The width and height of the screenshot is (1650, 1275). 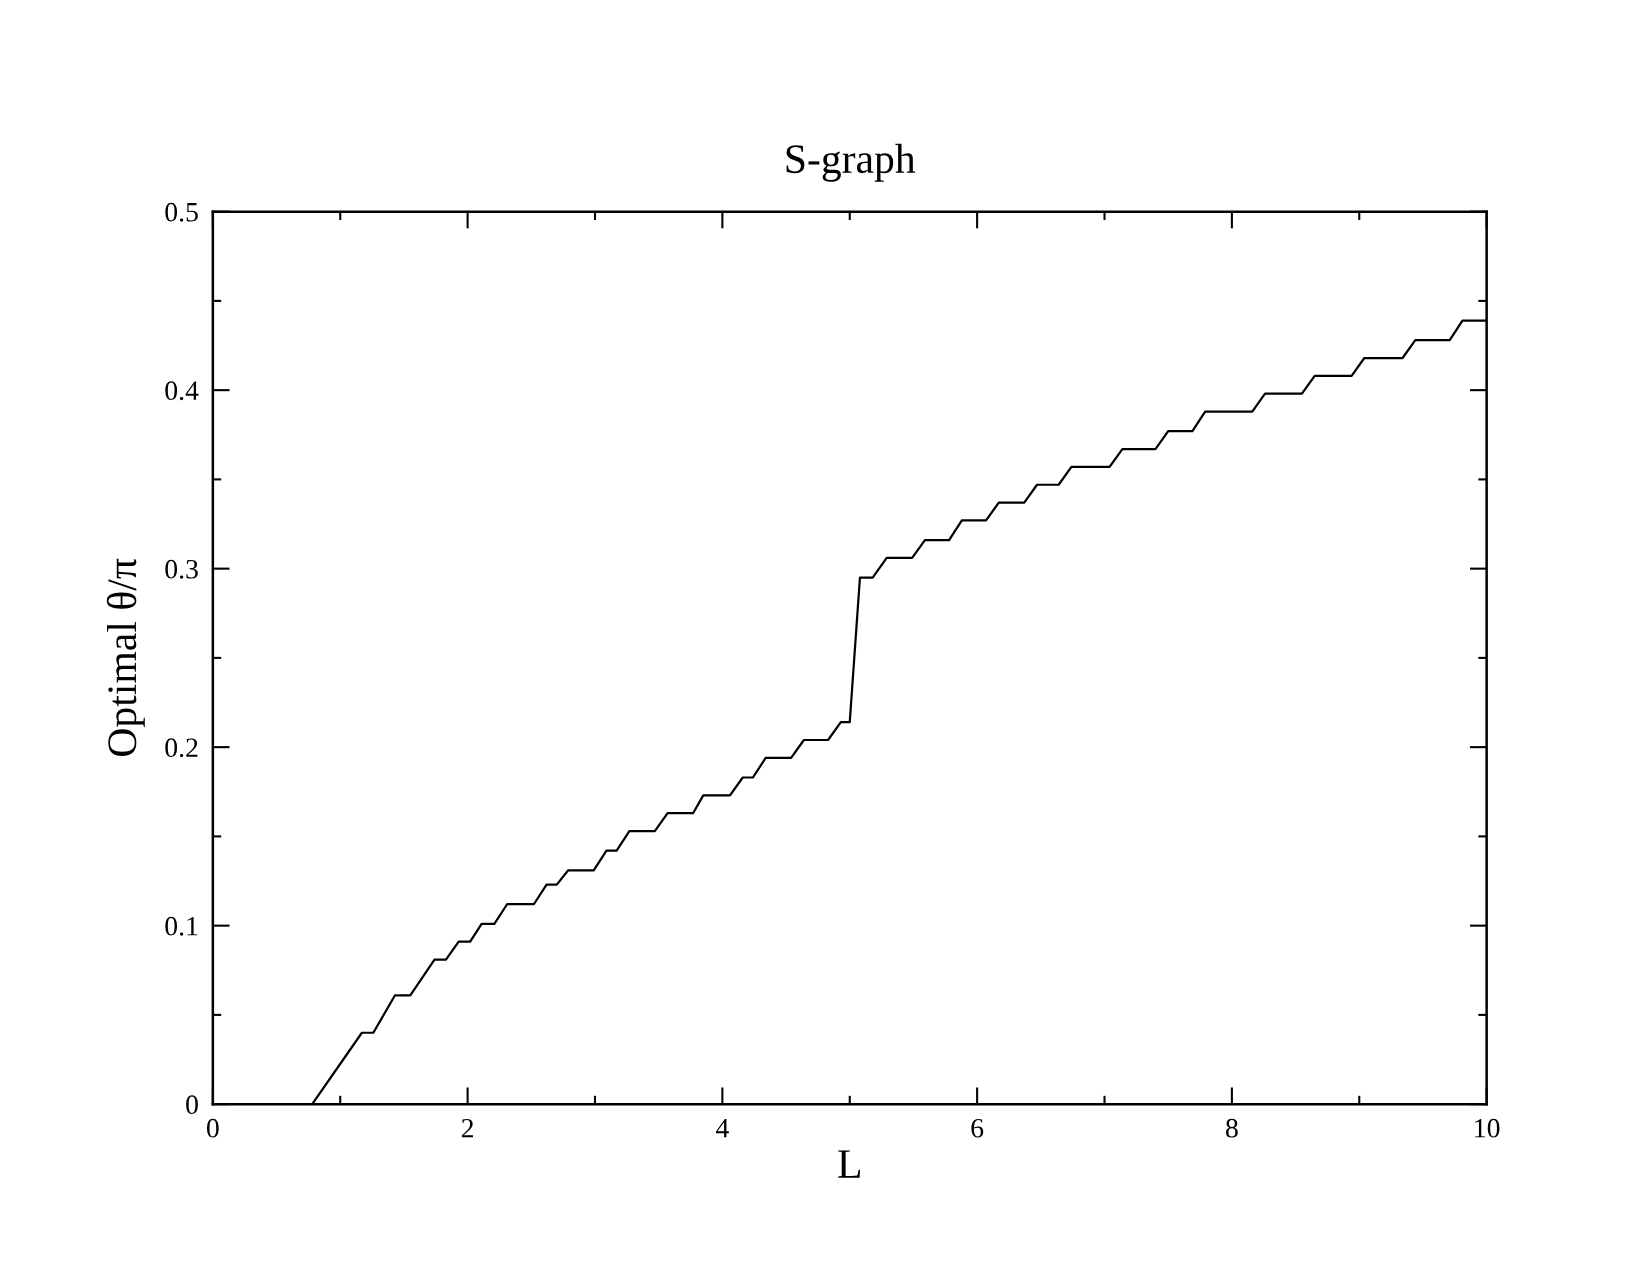 What do you see at coordinates (181, 748) in the screenshot?
I see `y-tick-label: 0.2` at bounding box center [181, 748].